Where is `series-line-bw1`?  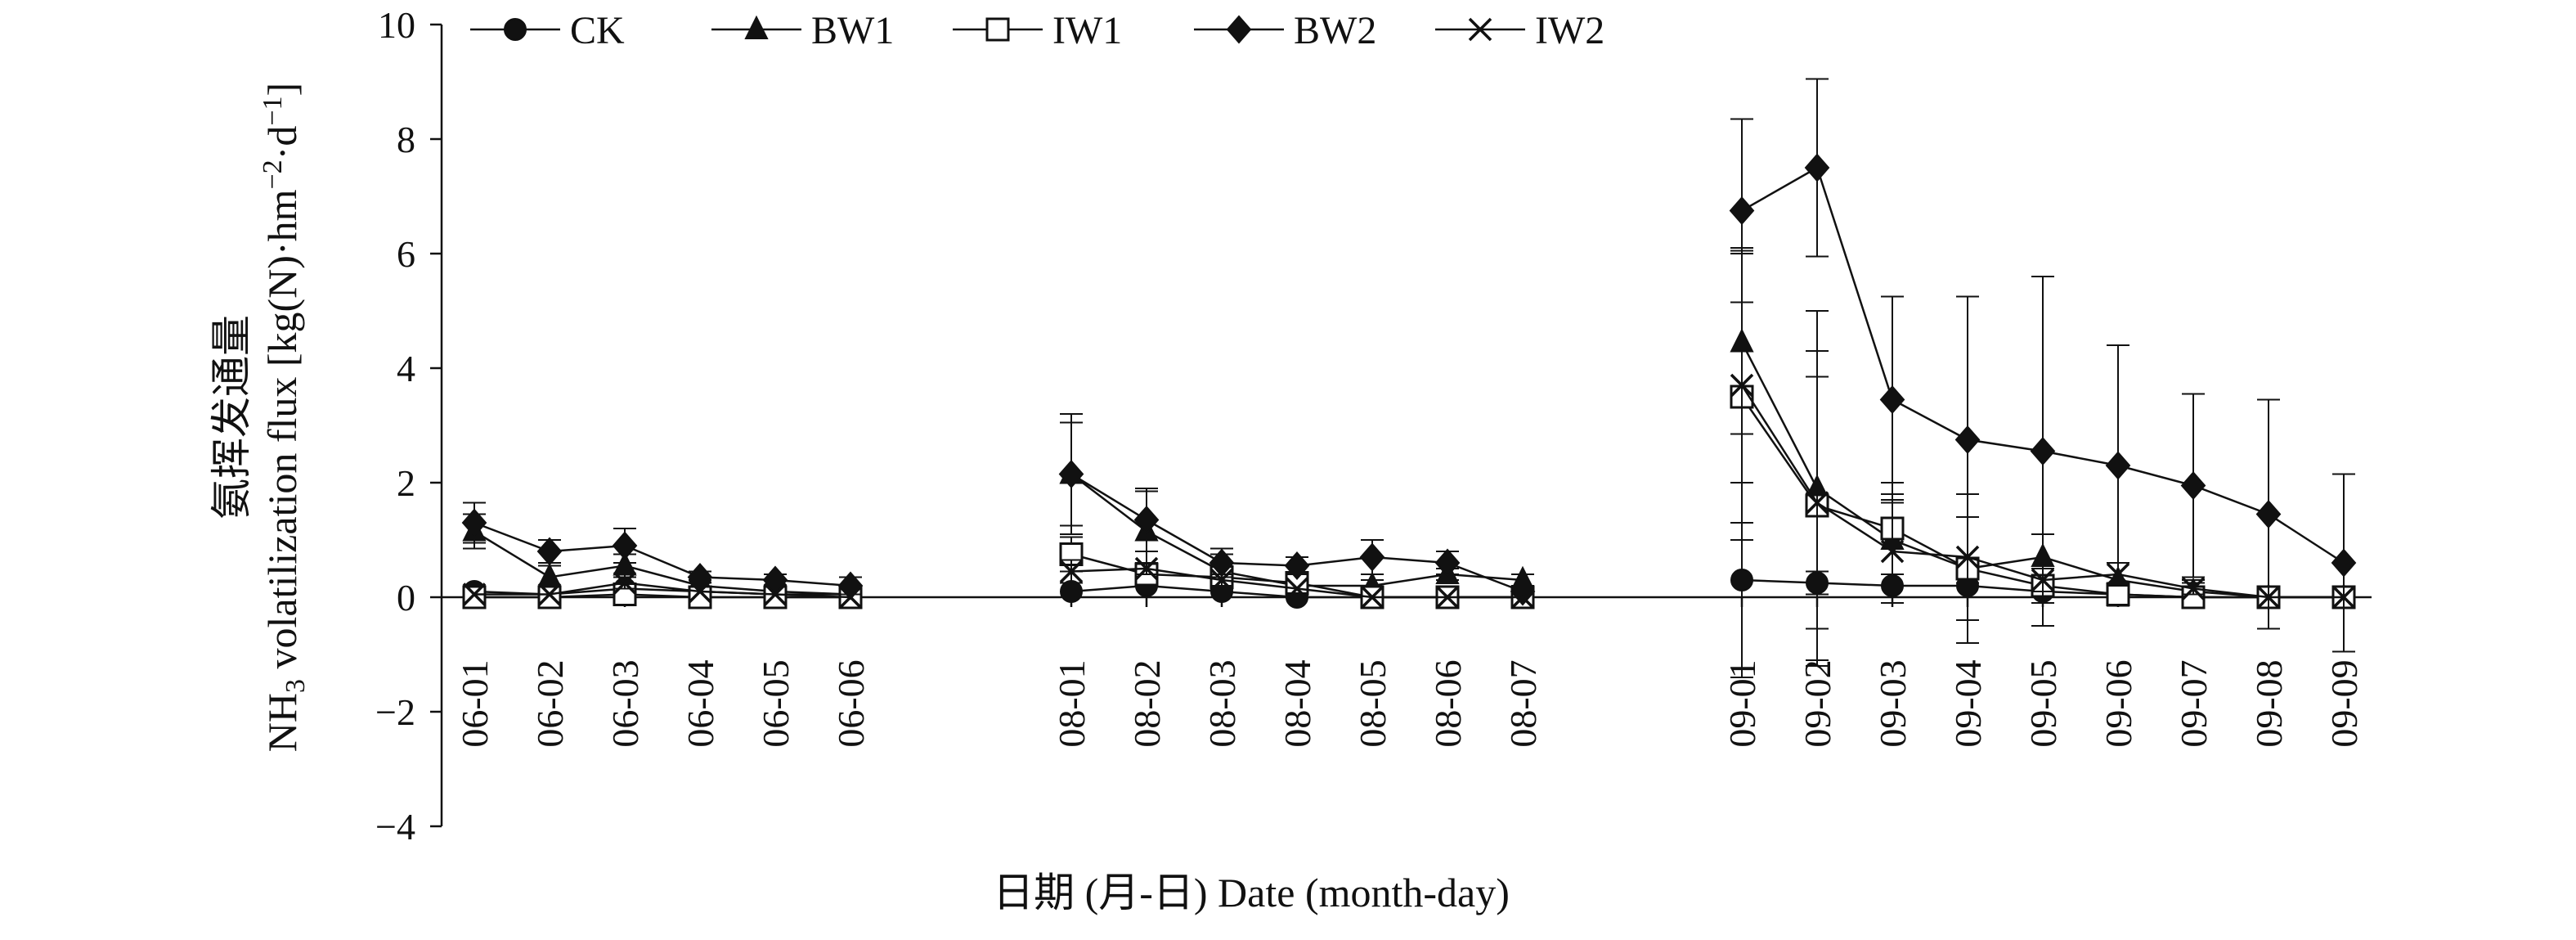
series-line-bw1 is located at coordinates (662, 563).